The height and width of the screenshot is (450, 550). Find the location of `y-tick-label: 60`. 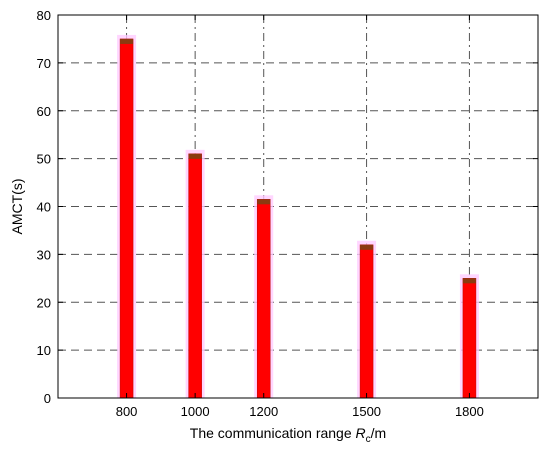

y-tick-label: 60 is located at coordinates (44, 111).